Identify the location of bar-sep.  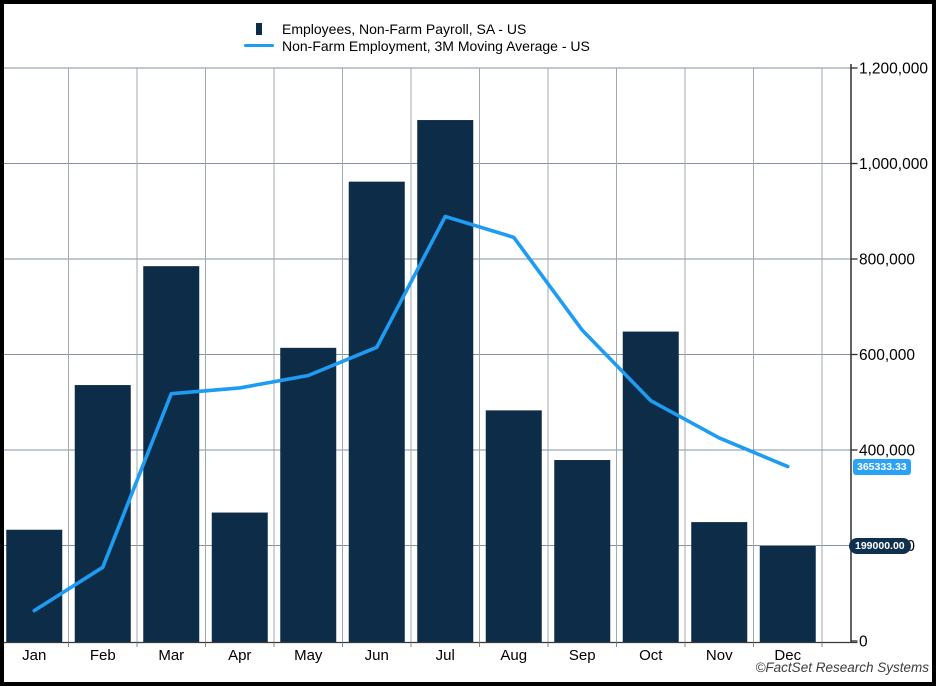
(582, 551).